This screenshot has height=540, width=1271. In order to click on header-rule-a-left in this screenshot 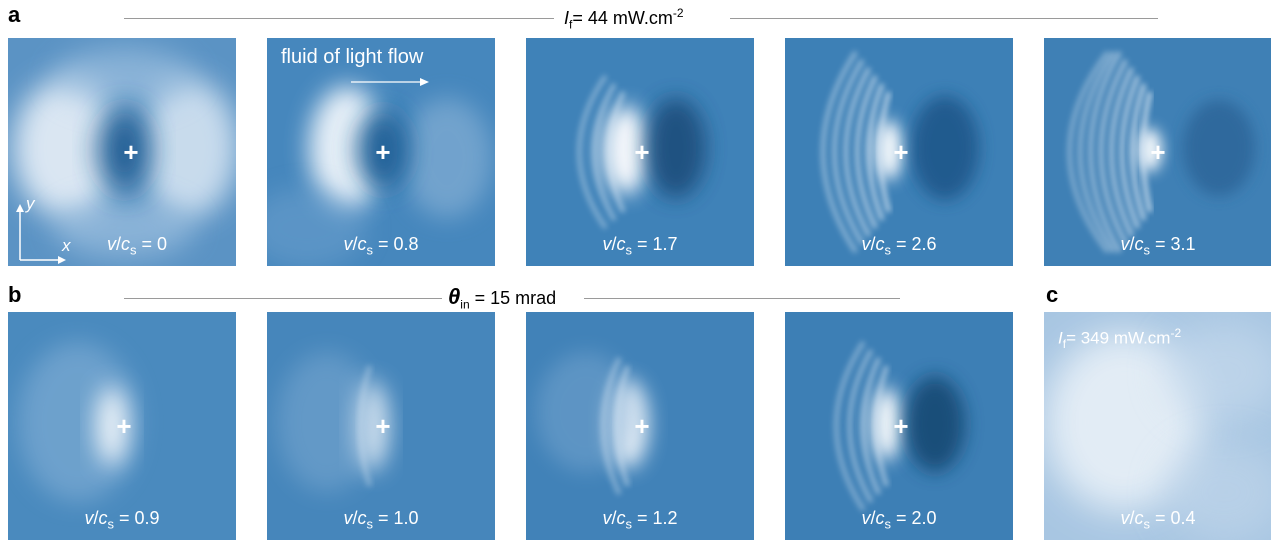, I will do `click(339, 18)`.